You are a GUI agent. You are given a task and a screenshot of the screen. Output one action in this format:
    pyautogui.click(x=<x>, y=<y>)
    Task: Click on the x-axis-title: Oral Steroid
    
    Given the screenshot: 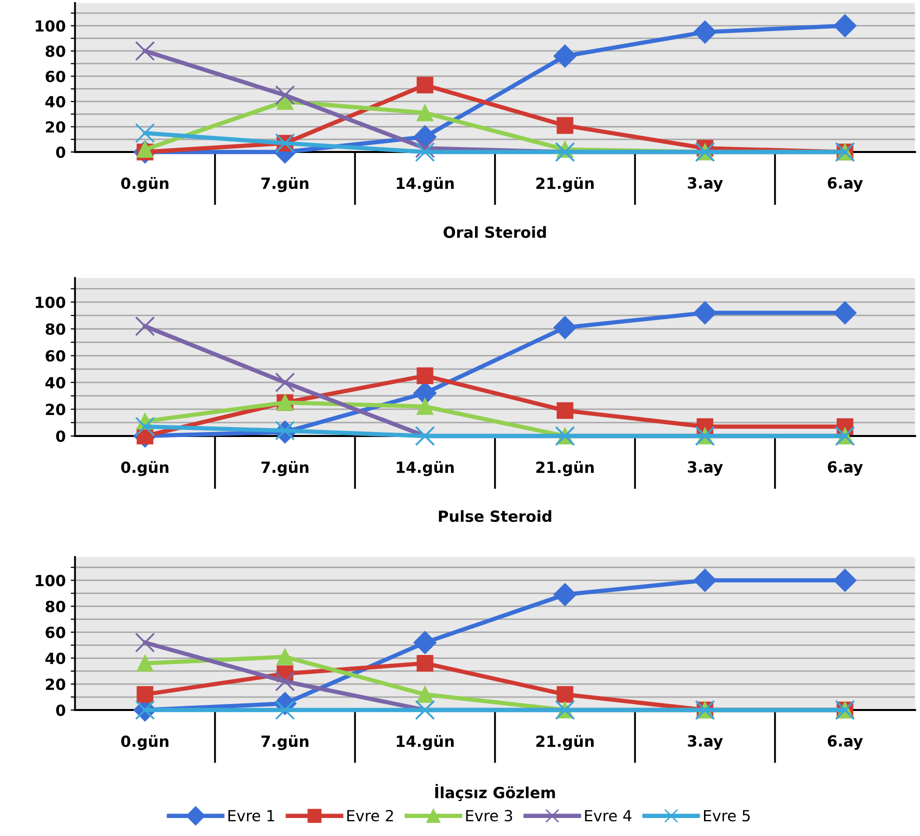 What is the action you would take?
    pyautogui.click(x=495, y=232)
    